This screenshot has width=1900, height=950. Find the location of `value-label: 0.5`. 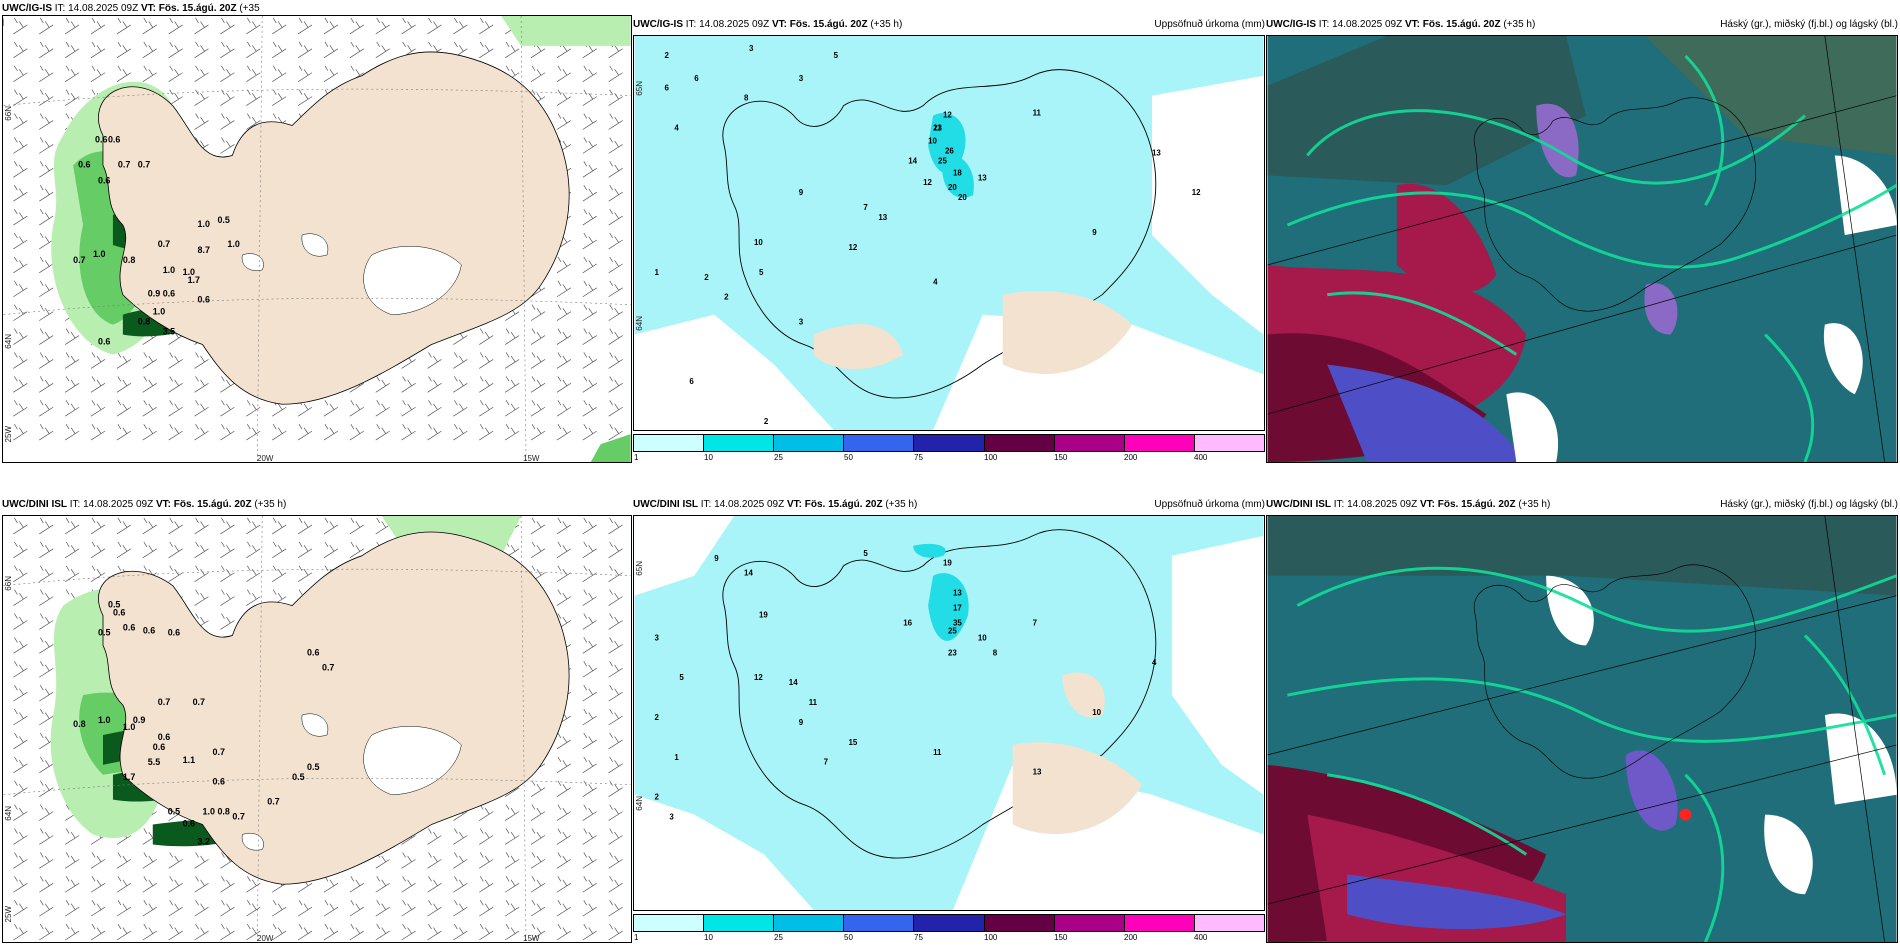

value-label: 0.5 is located at coordinates (174, 812).